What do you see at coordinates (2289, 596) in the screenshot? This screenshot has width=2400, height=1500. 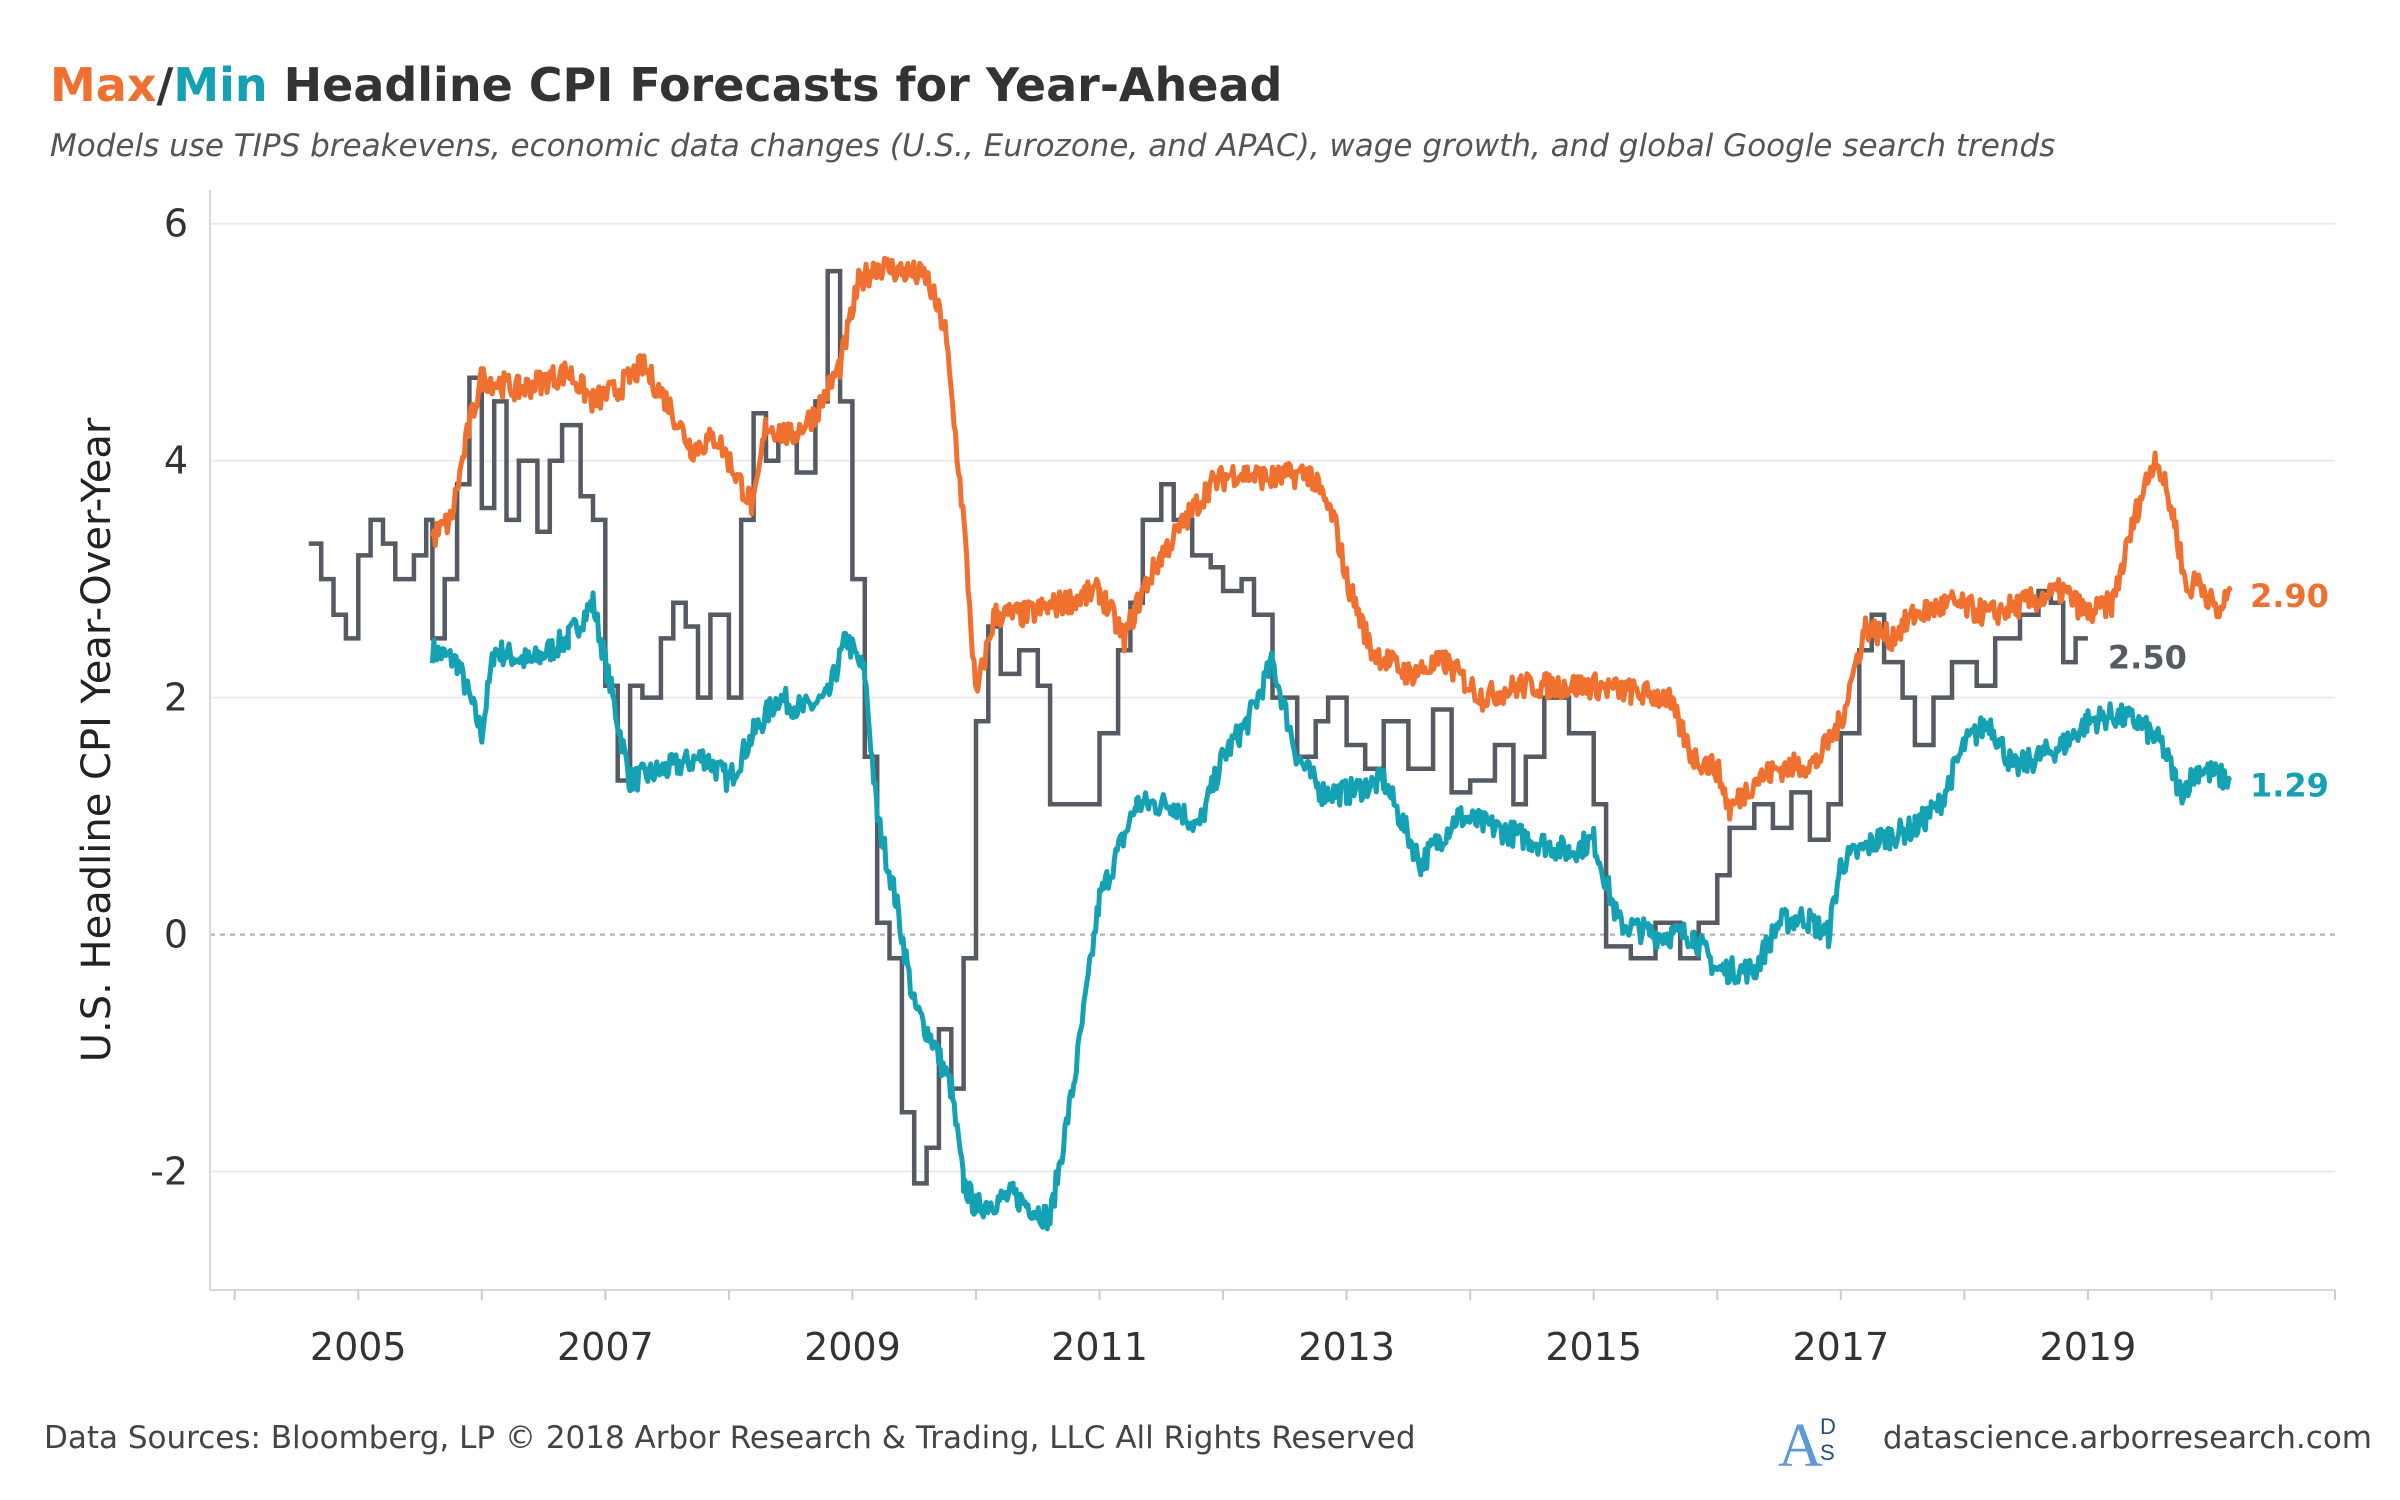 I see `max-end-label: 2.90` at bounding box center [2289, 596].